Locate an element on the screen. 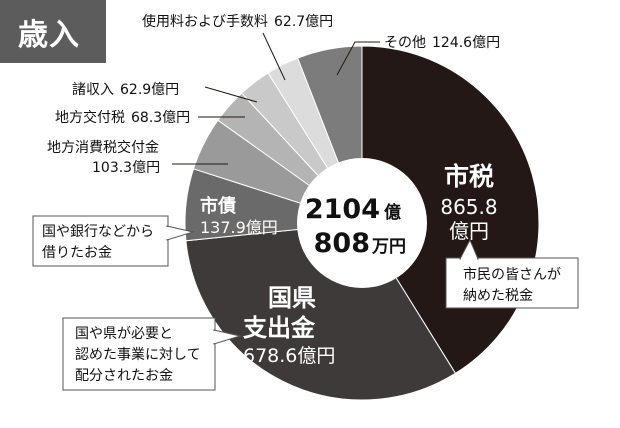  label-chihokofuzei: 地方交付税 68.3億円 is located at coordinates (122, 117).